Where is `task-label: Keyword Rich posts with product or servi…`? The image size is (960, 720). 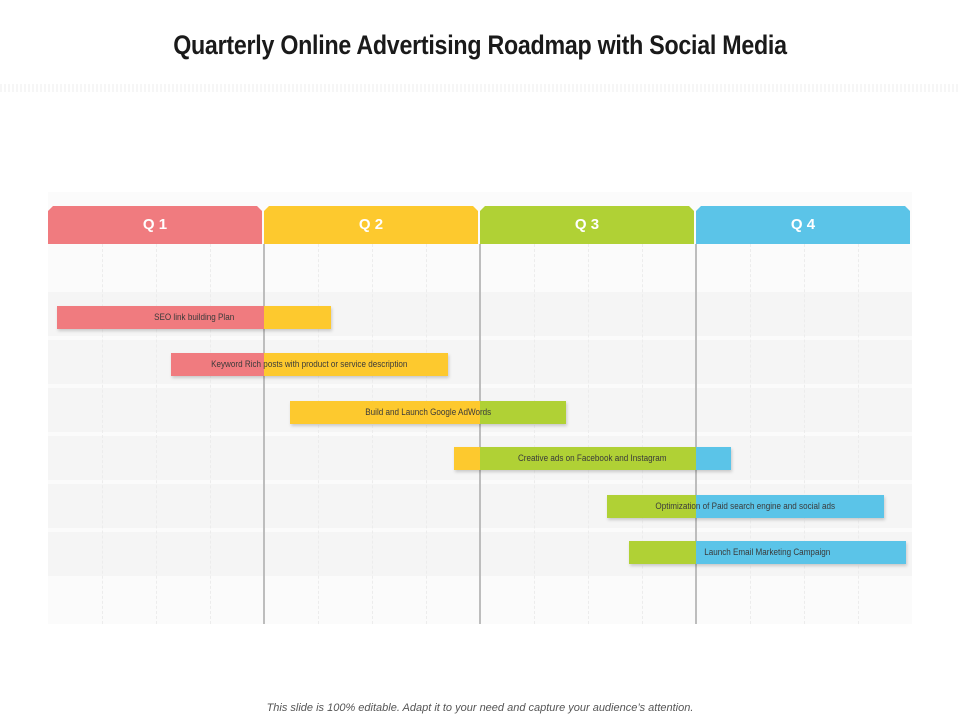 task-label: Keyword Rich posts with product or servi… is located at coordinates (309, 364).